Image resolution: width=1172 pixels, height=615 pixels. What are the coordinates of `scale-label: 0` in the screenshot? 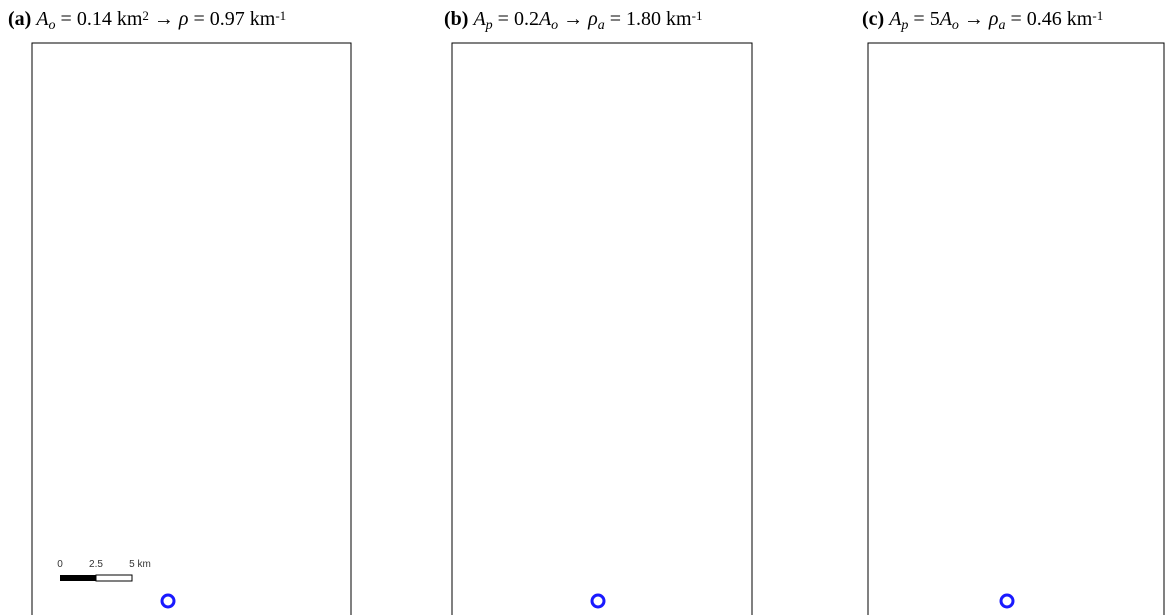 It's located at (60, 564).